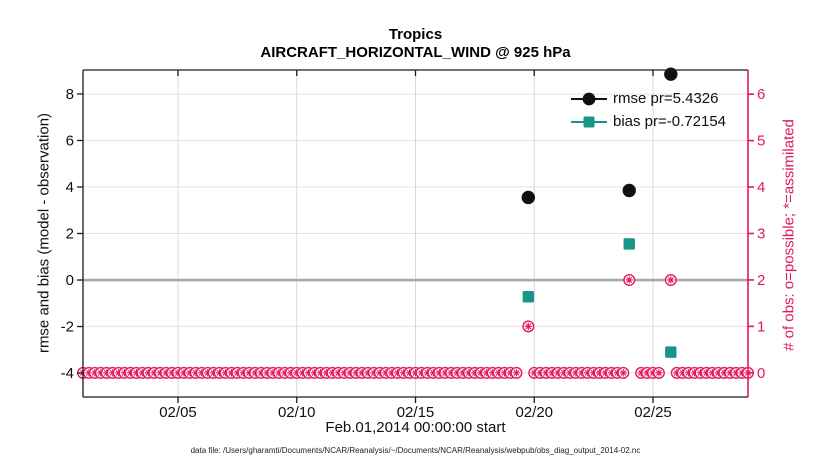 The height and width of the screenshot is (470, 830). I want to click on y-left-tick-label: 2, so click(70, 234).